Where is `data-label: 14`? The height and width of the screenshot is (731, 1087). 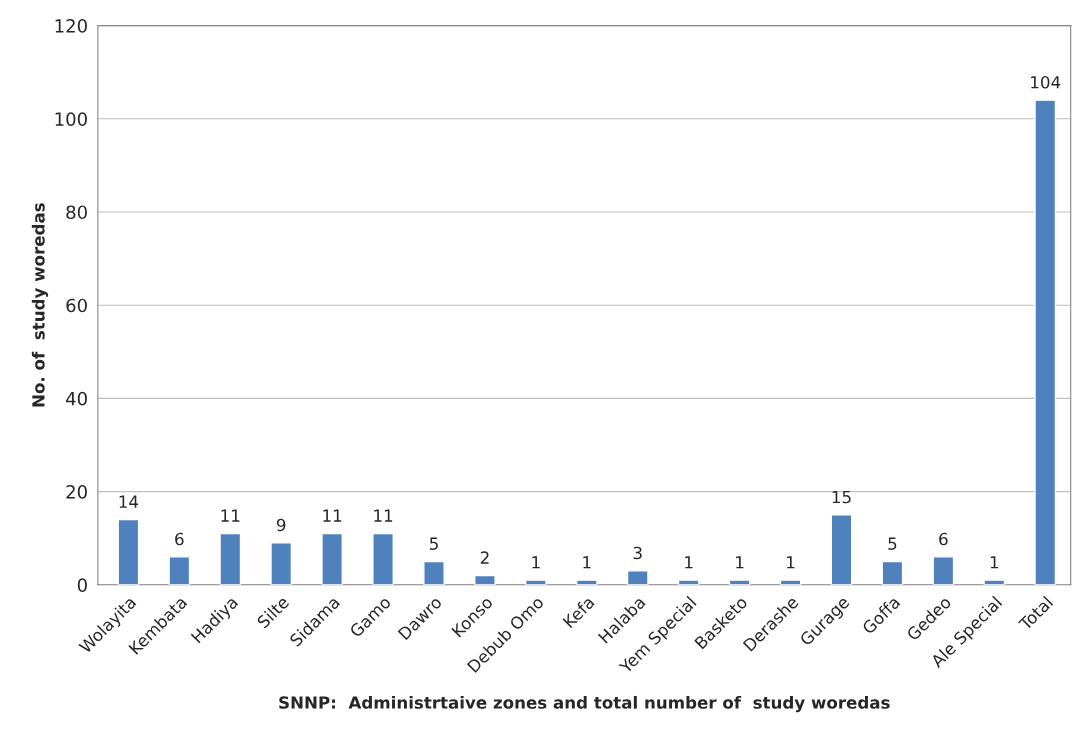 data-label: 14 is located at coordinates (129, 501).